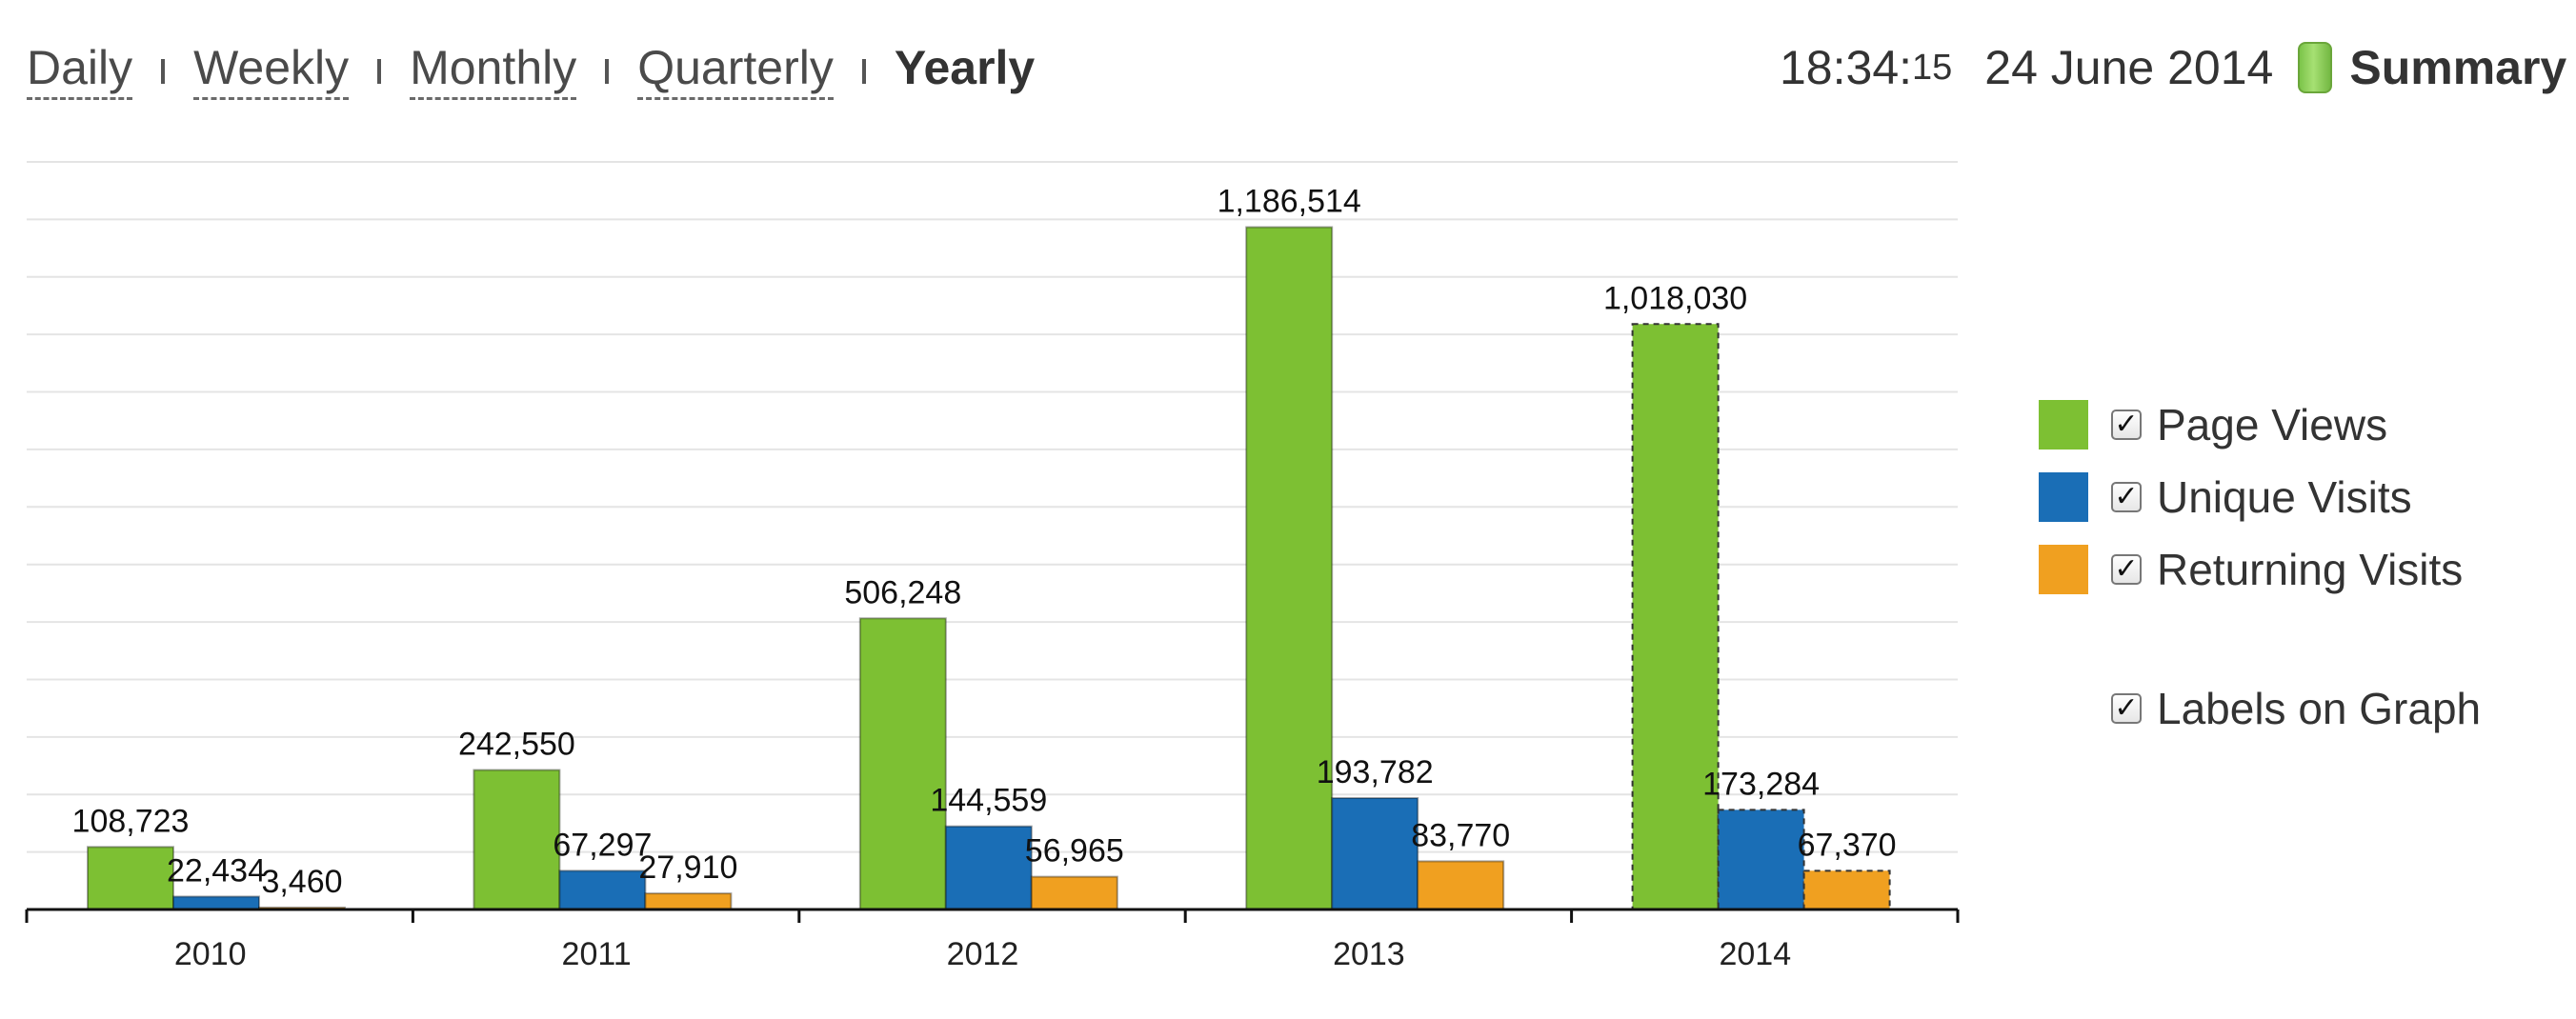 This screenshot has width=2576, height=1019. What do you see at coordinates (602, 890) in the screenshot?
I see `bar-unique-visits-2011` at bounding box center [602, 890].